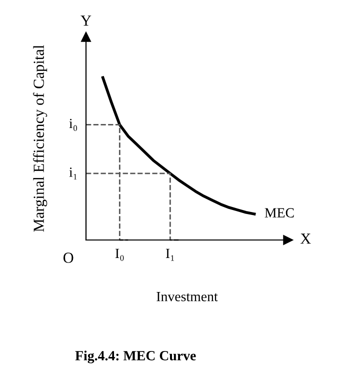  I want to click on x-tick-label: I₁, so click(170, 254).